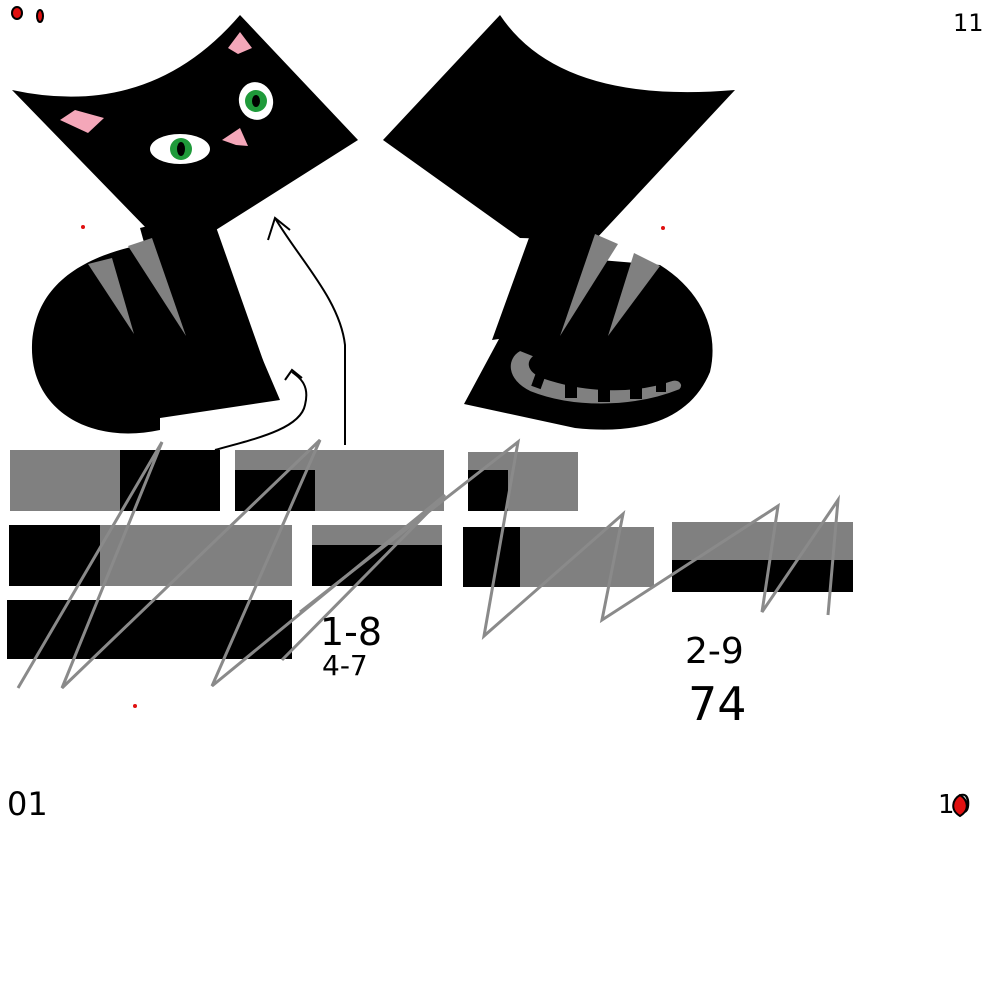 The height and width of the screenshot is (1000, 1000). What do you see at coordinates (261, 411) in the screenshot?
I see `curved-arrow-short` at bounding box center [261, 411].